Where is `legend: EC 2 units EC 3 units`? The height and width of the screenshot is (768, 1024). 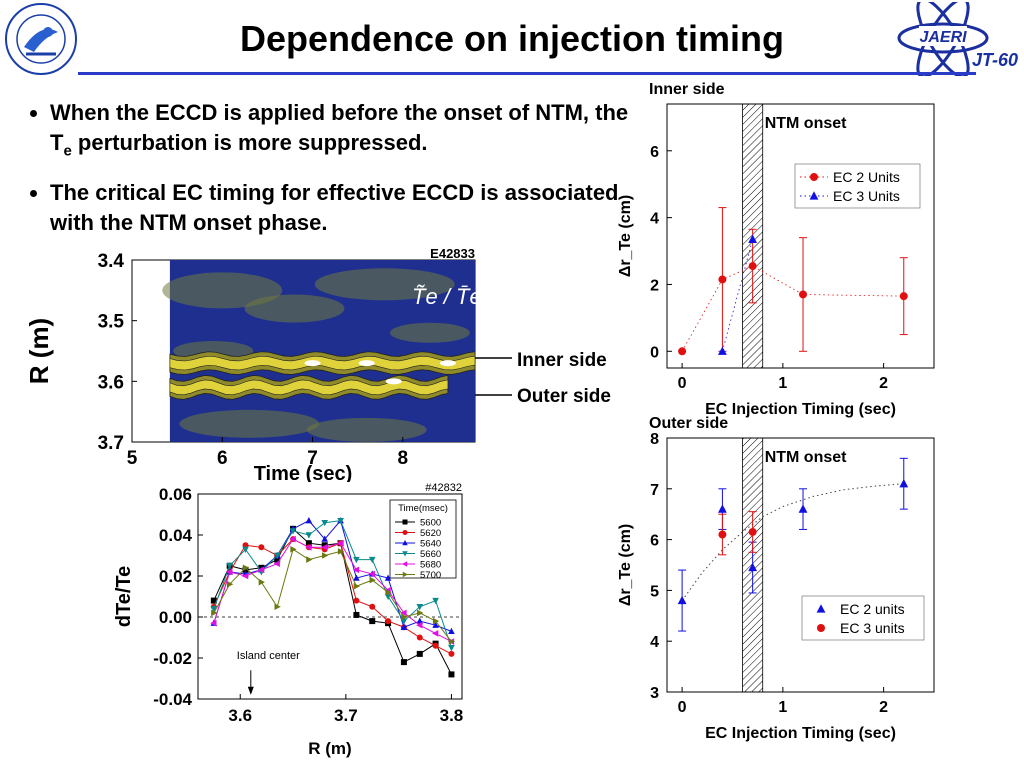
legend: EC 2 units EC 3 units is located at coordinates (863, 618).